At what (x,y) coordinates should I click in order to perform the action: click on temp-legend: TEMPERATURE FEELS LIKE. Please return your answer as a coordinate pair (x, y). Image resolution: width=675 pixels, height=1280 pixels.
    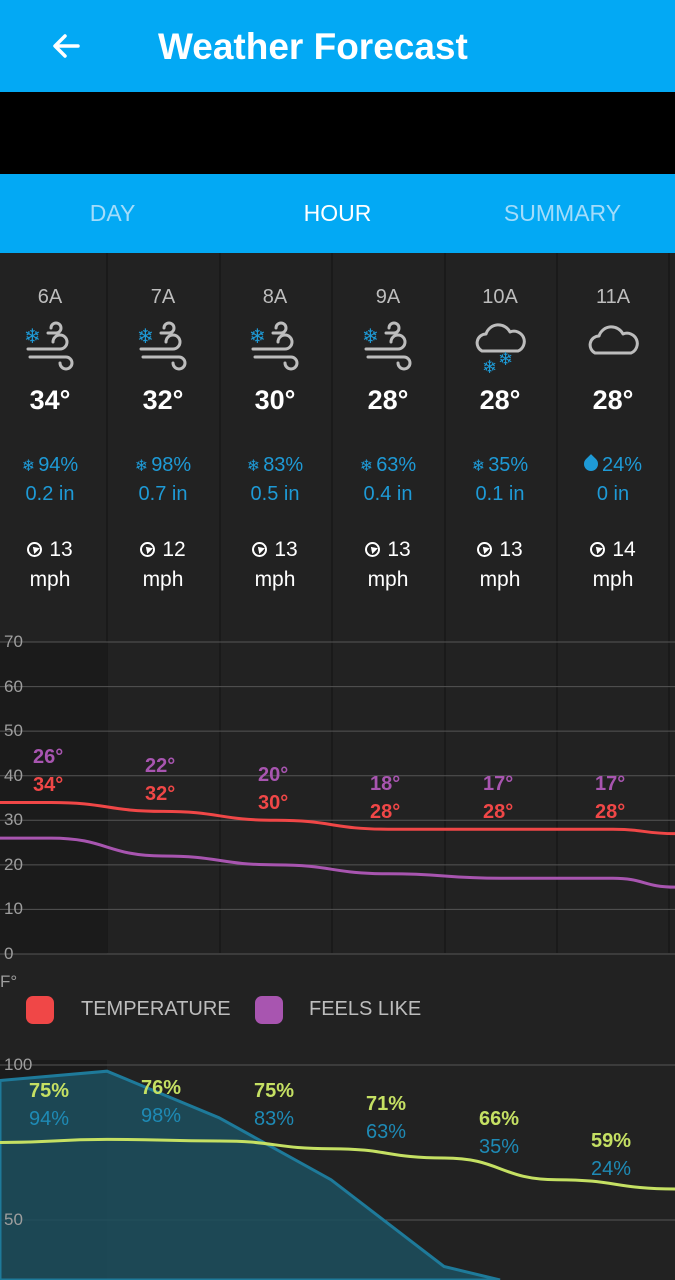
    Looking at the image, I should click on (337, 1012).